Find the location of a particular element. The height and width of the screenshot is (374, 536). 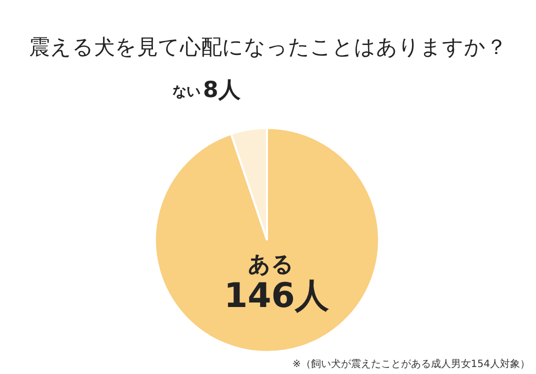

chart-title: 震える犬を見て心配になったことはありますか？ is located at coordinates (268, 47).